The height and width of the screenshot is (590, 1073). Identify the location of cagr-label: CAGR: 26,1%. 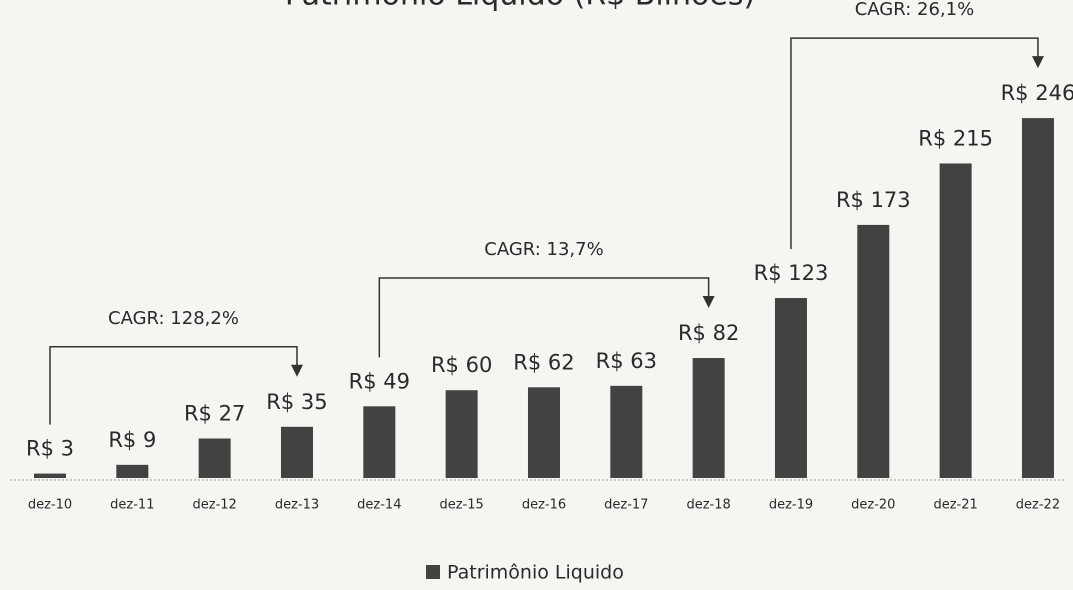
(914, 10).